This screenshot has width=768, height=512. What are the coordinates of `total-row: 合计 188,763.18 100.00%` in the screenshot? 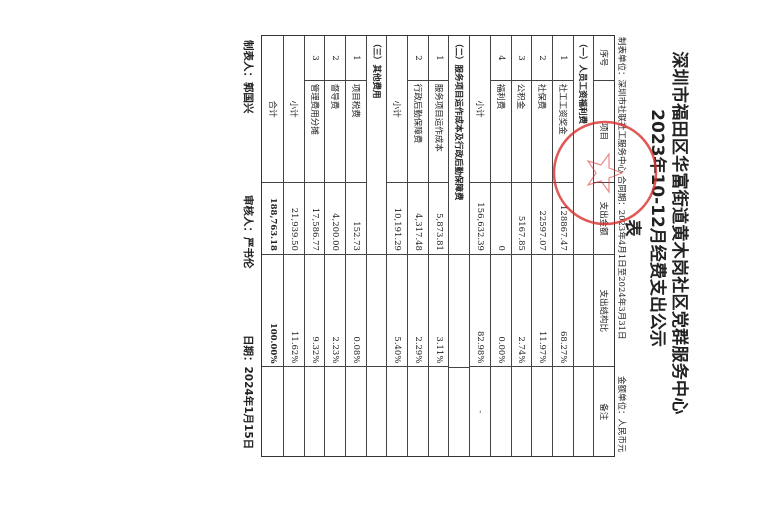 It's located at (272, 246).